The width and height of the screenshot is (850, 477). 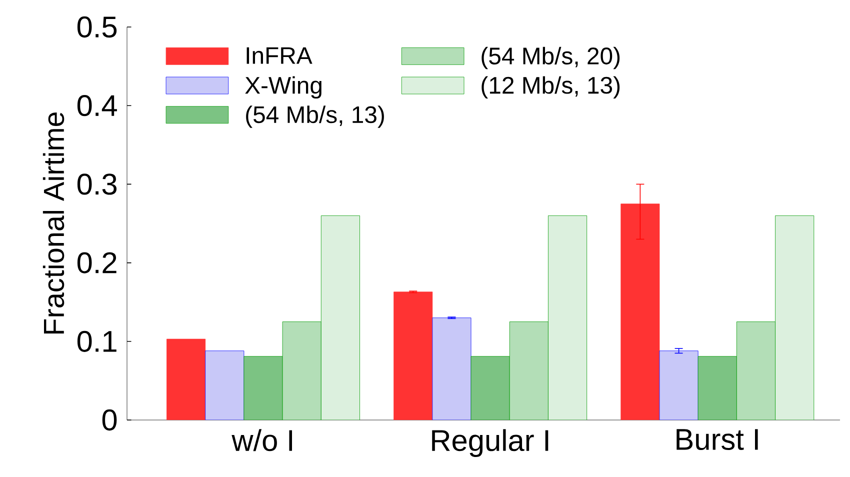 What do you see at coordinates (53, 223) in the screenshot?
I see `y-axis-title: Fractional Airtime` at bounding box center [53, 223].